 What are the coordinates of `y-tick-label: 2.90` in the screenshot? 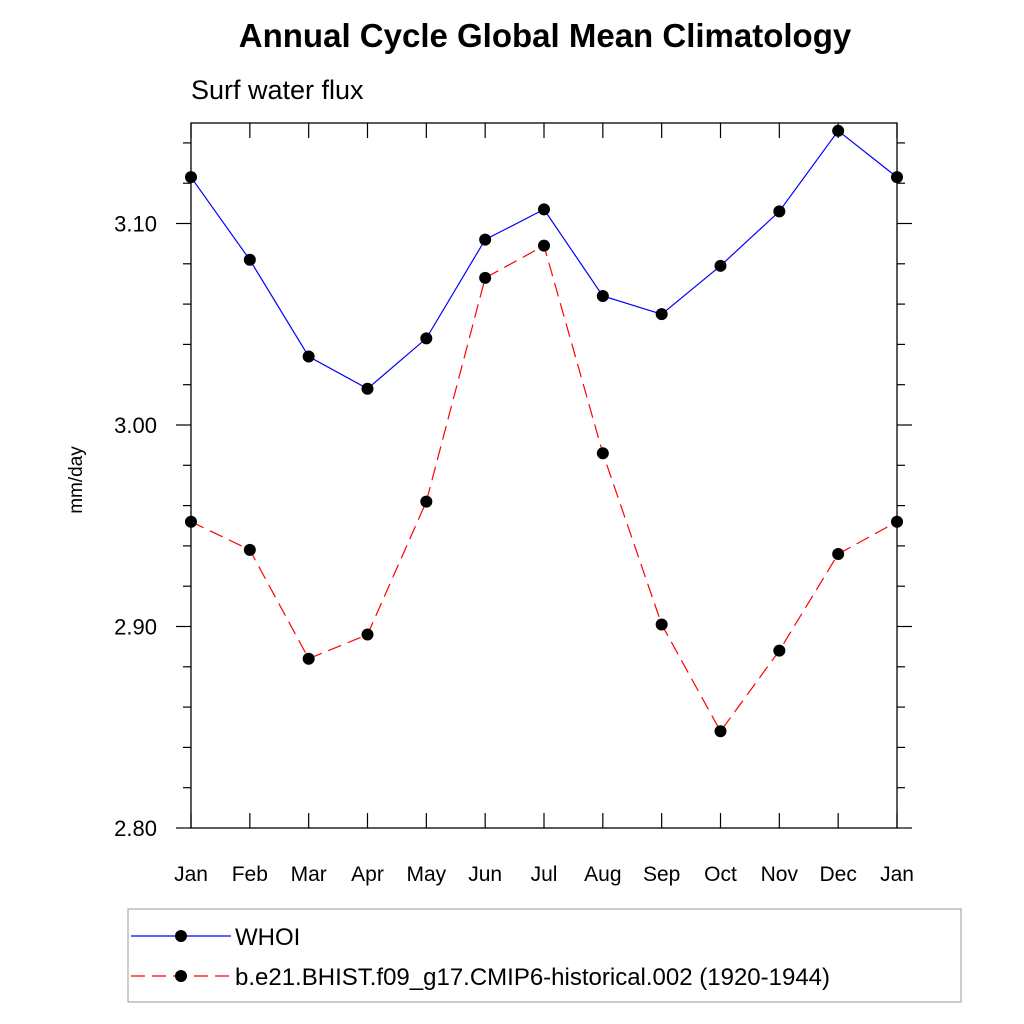 It's located at (135, 627).